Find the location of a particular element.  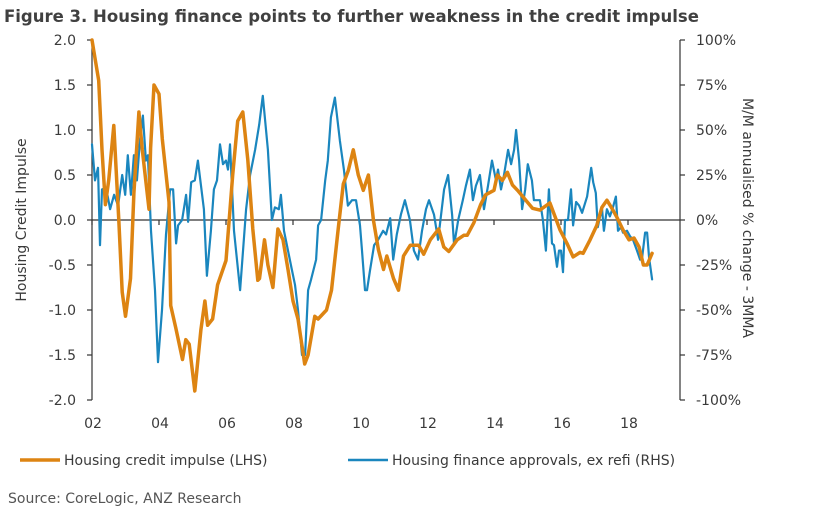

y-left-tick-label: -0.5 is located at coordinates (62, 266).